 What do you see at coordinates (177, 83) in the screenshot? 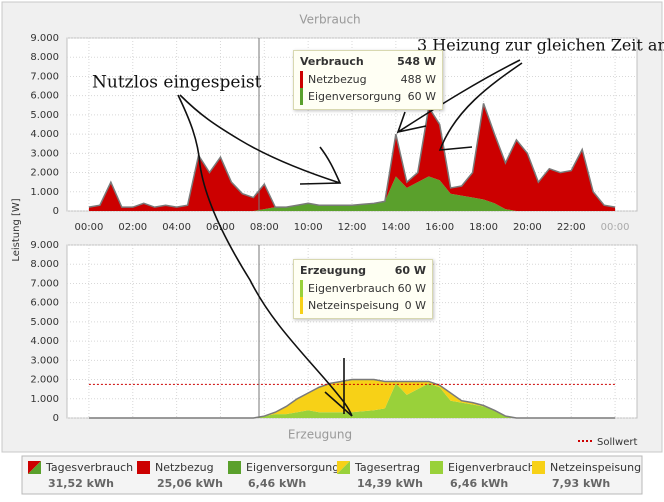
I see `annotation: Nutzlos eingespeist` at bounding box center [177, 83].